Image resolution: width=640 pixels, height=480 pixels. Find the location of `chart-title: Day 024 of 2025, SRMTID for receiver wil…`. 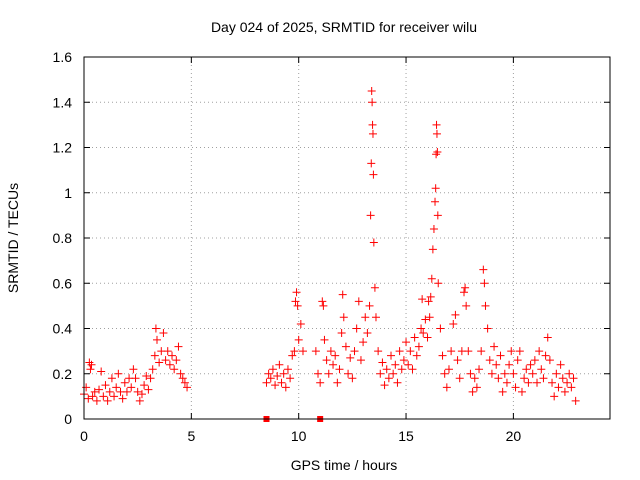

chart-title: Day 024 of 2025, SRMTID for receiver wil… is located at coordinates (344, 27).